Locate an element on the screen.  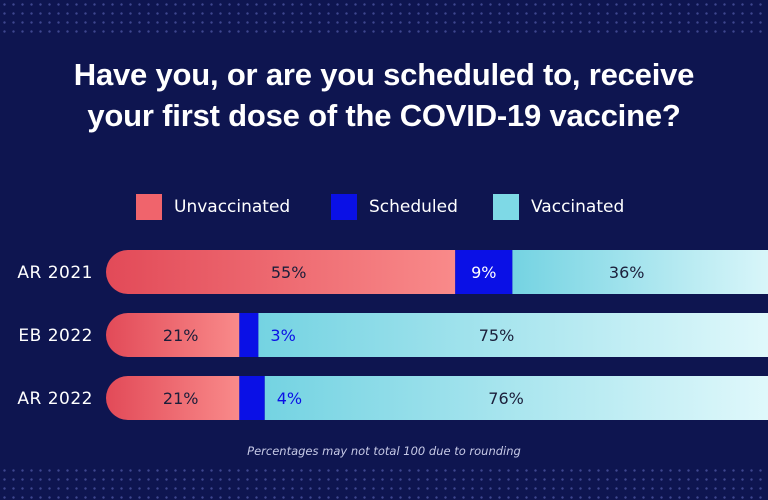
chart-title-line-2: your first dose of the COVID-19 vaccine? is located at coordinates (384, 115).